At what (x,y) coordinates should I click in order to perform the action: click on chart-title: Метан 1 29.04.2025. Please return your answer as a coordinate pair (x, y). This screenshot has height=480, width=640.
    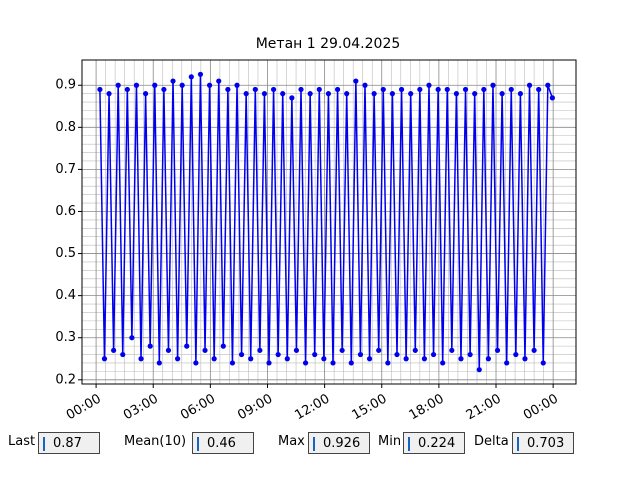
    Looking at the image, I should click on (328, 44).